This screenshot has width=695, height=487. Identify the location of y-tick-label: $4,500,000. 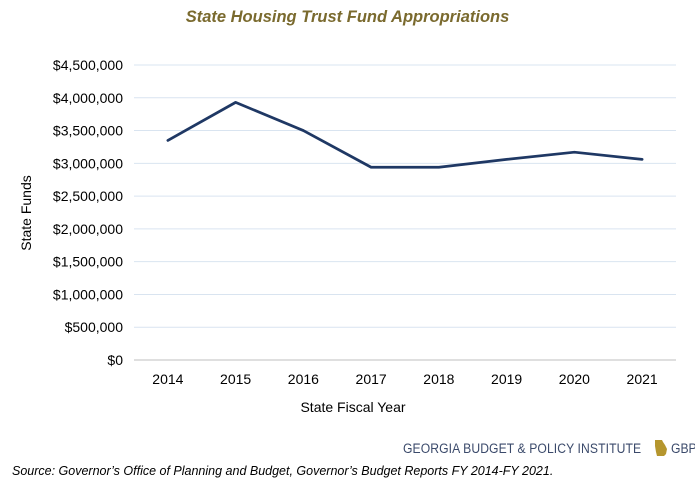
(88, 65).